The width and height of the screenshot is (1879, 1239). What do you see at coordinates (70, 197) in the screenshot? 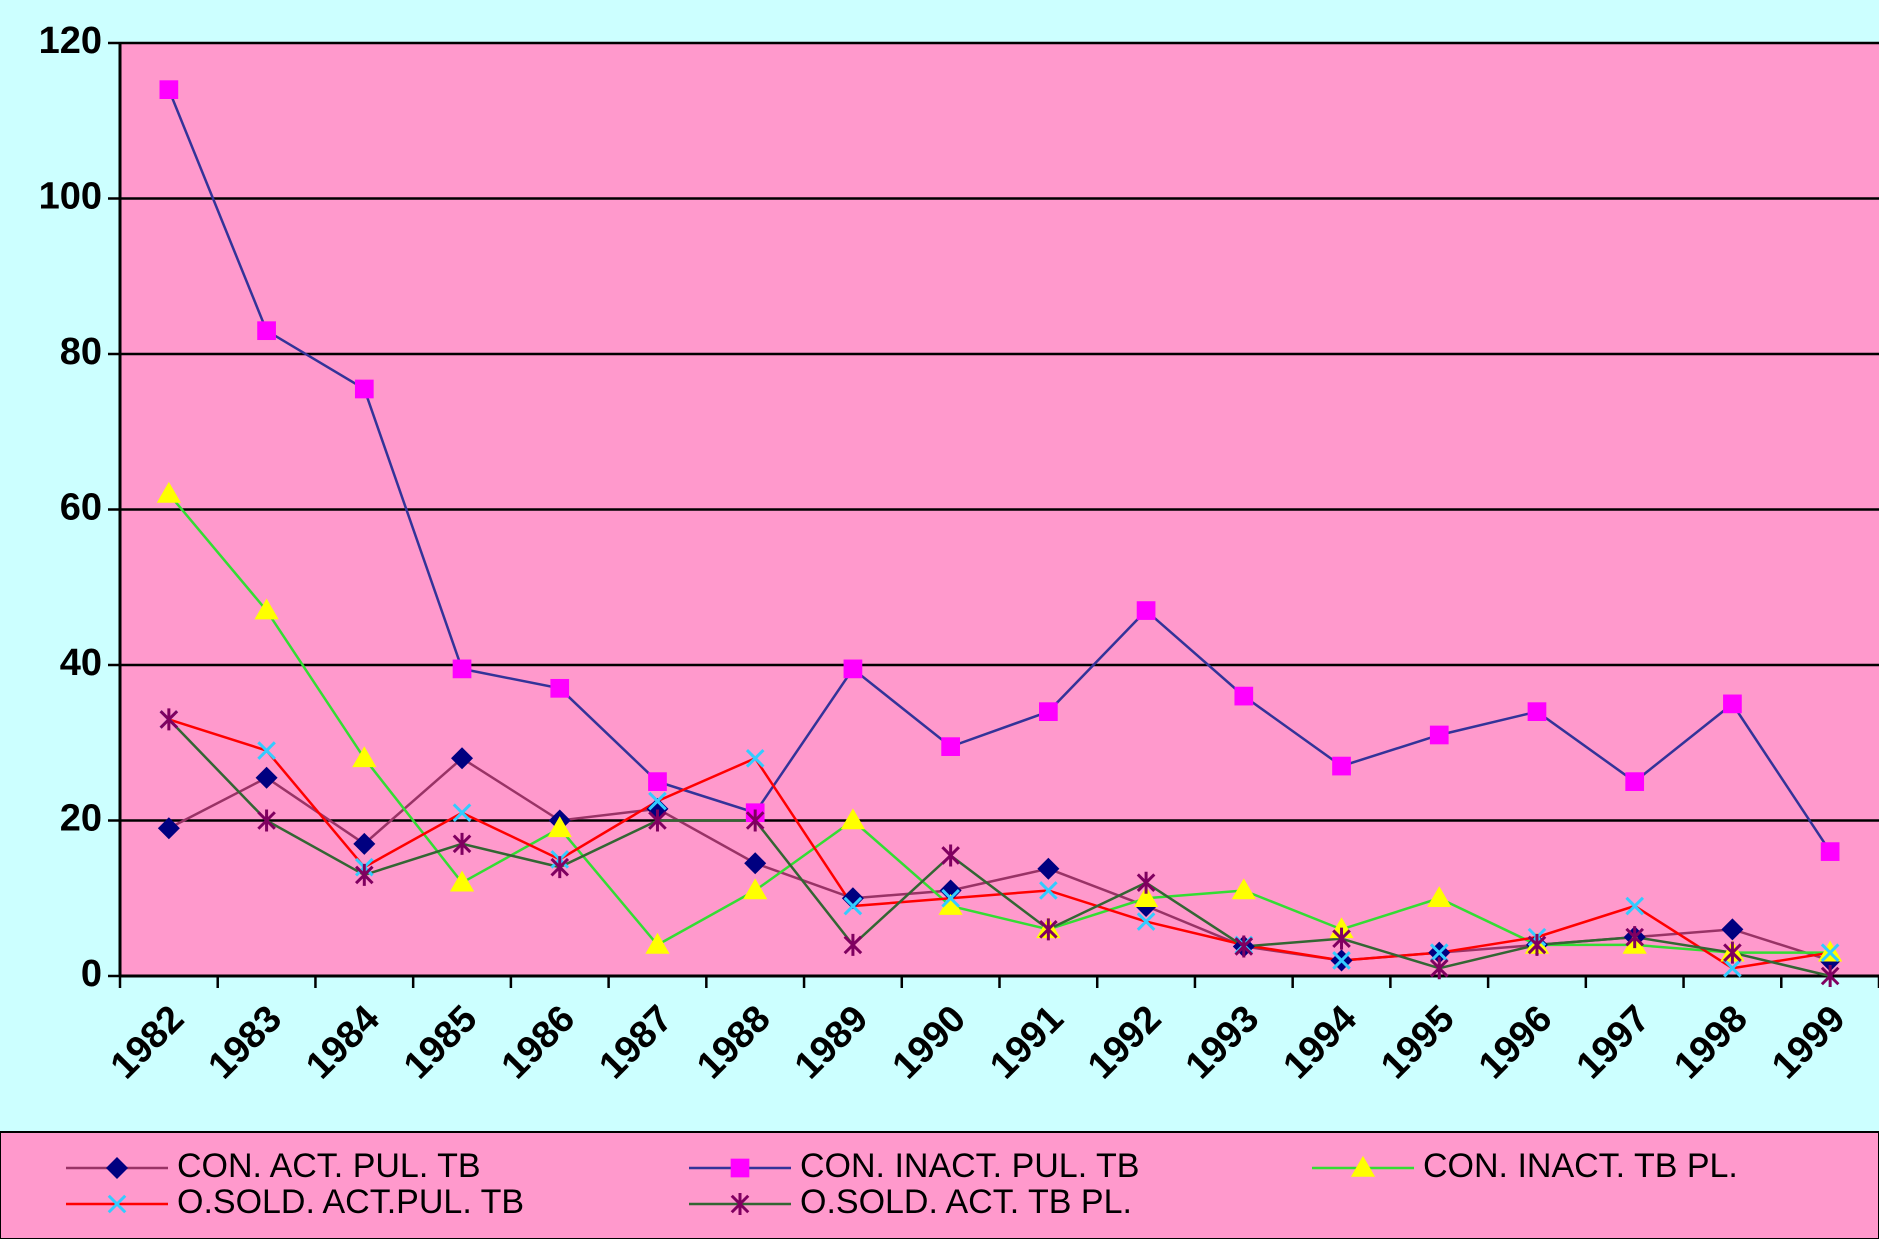
I see `y-tick-label: 100` at bounding box center [70, 197].